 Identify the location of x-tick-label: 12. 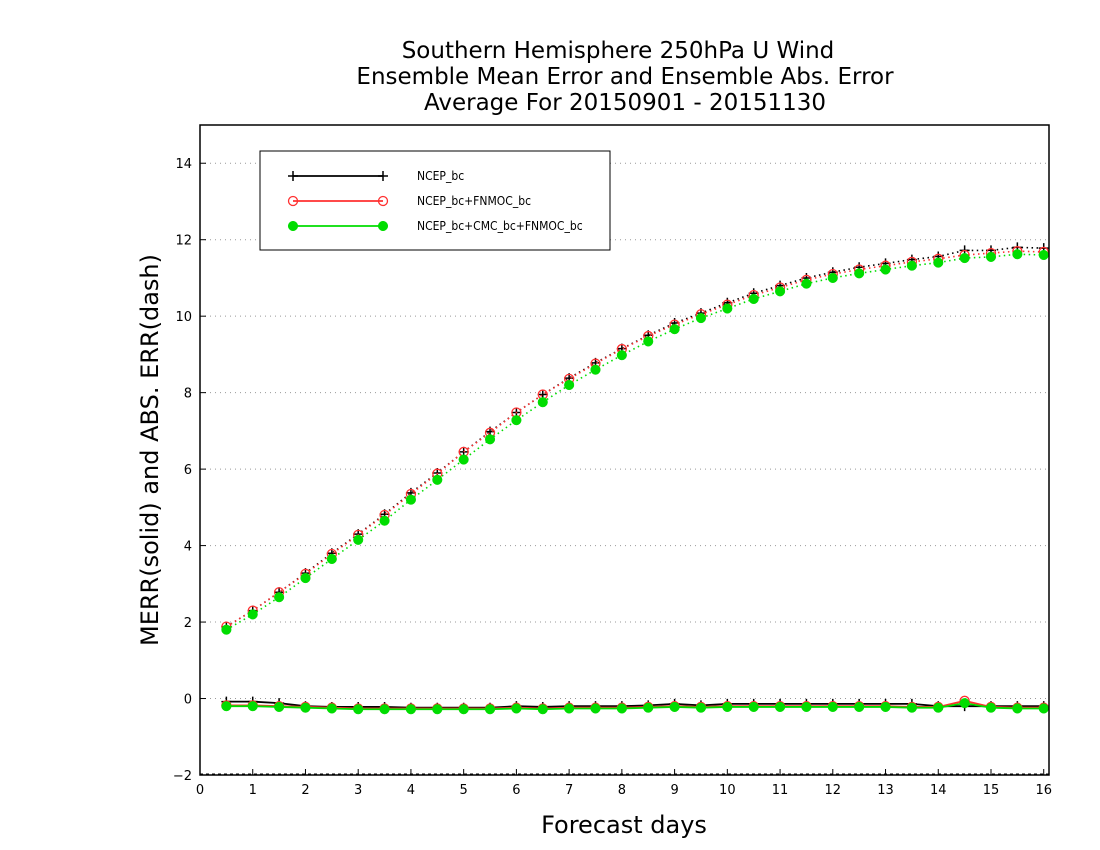
(833, 790).